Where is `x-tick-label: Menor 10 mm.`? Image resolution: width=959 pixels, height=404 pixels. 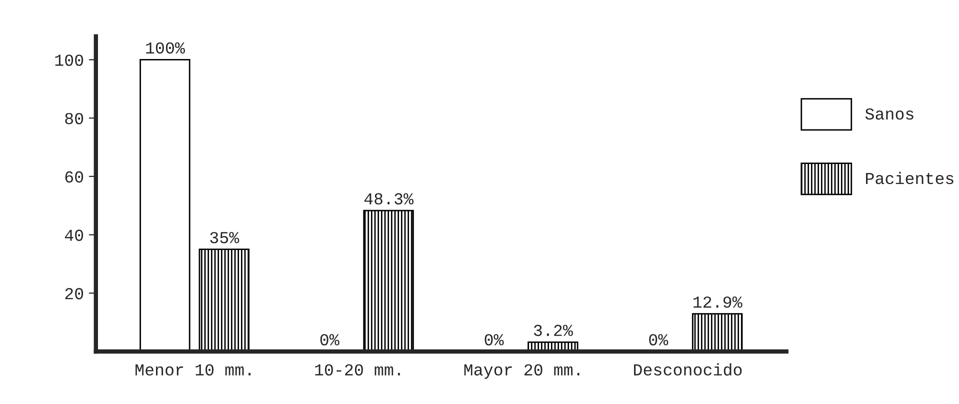 x-tick-label: Menor 10 mm. is located at coordinates (193, 370).